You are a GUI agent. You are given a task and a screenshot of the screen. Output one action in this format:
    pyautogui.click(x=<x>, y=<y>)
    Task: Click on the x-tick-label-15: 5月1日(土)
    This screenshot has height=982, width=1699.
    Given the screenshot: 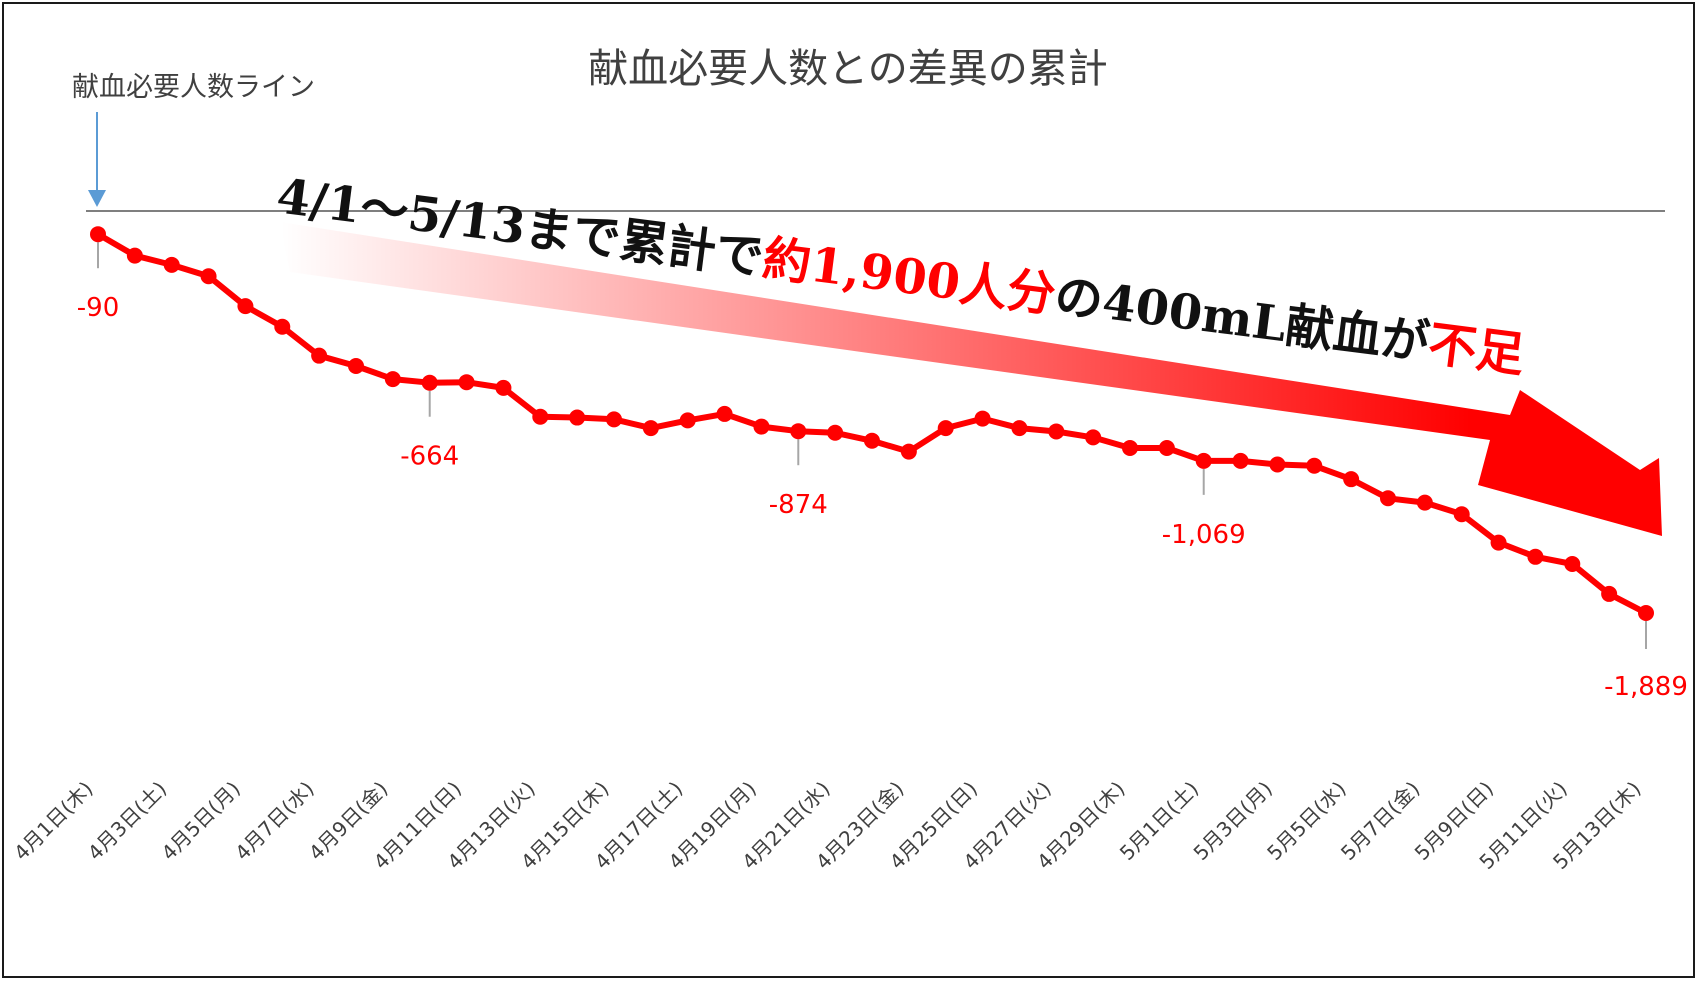 What is the action you would take?
    pyautogui.click(x=1159, y=821)
    